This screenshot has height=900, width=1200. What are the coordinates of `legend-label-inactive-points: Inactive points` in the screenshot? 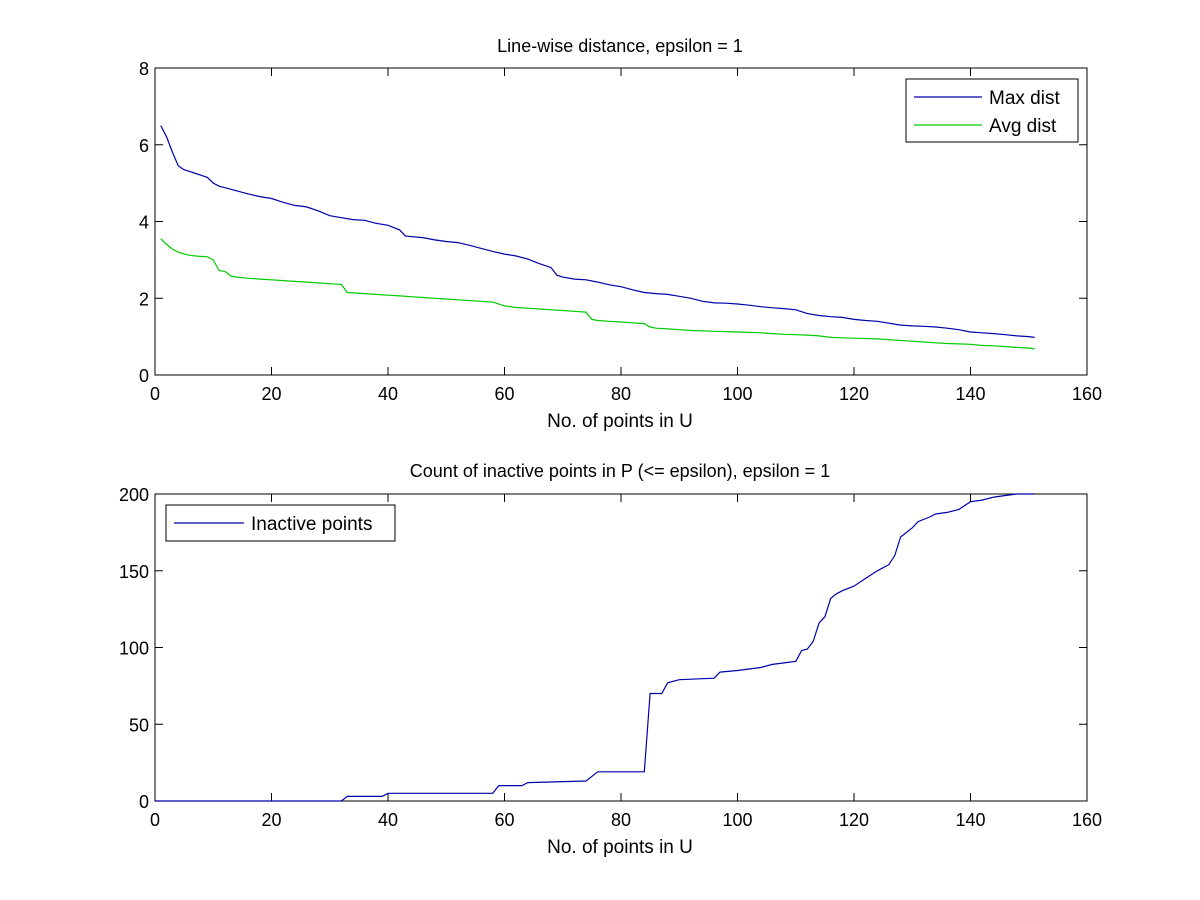 It's located at (311, 524).